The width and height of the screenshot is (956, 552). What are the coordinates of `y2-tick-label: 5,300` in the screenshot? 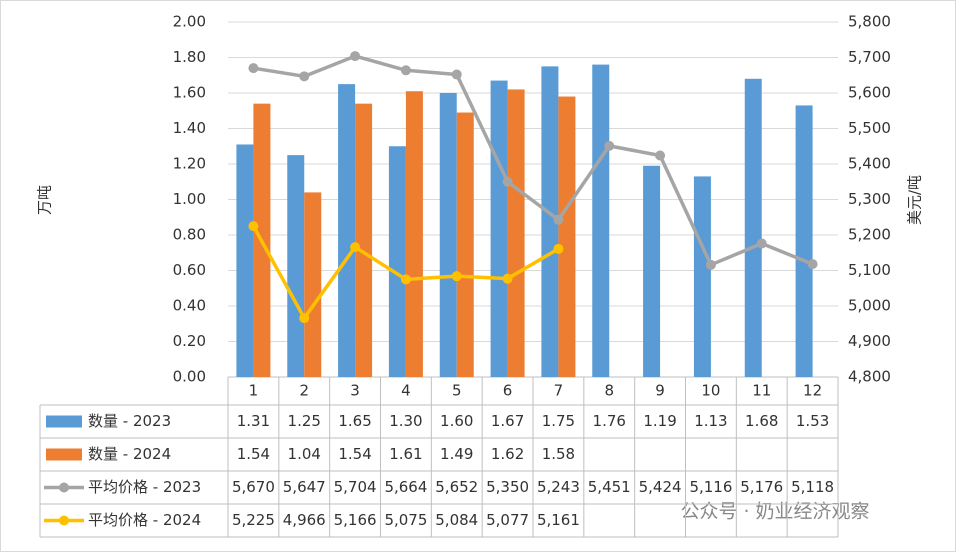 It's located at (869, 199).